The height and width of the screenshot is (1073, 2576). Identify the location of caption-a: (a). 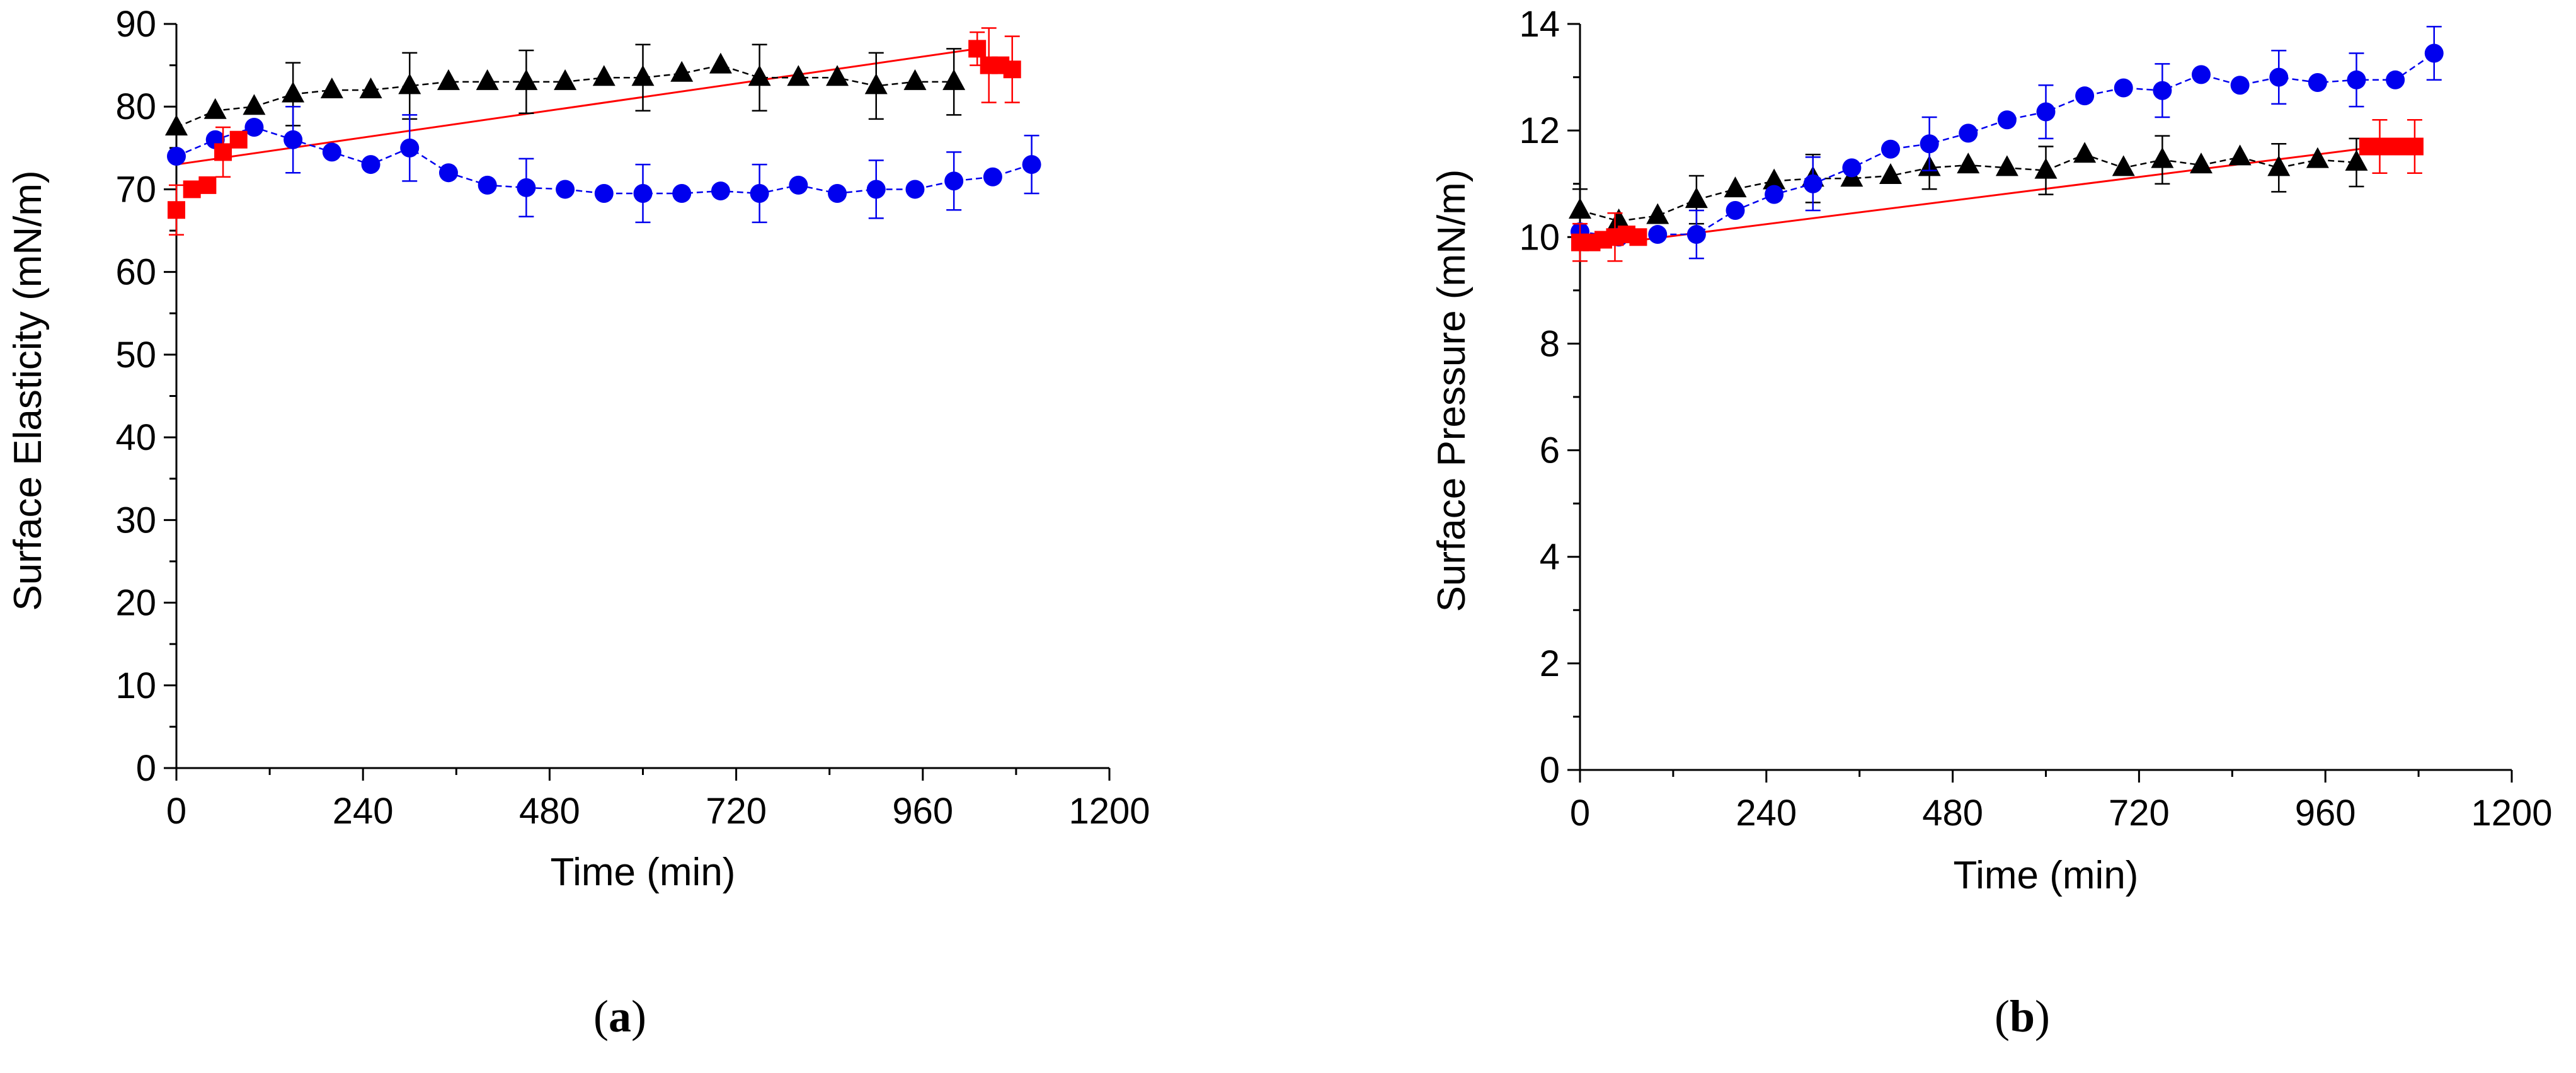
(619, 1016).